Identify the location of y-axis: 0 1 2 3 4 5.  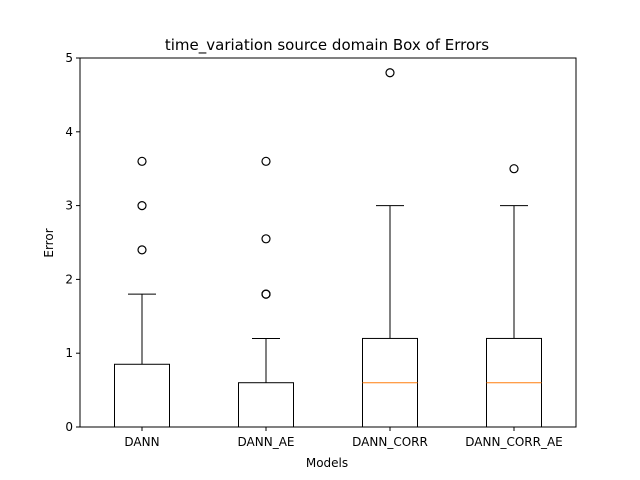
(72, 242).